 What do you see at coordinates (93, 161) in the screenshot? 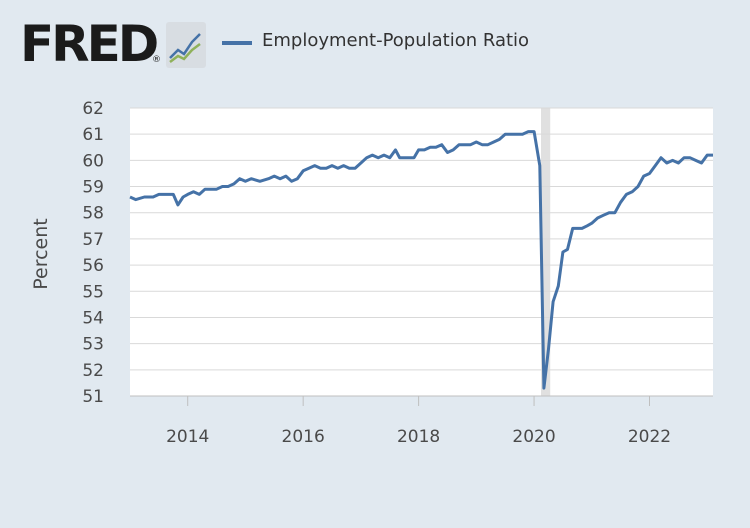
I see `y-tick-label: 60` at bounding box center [93, 161].